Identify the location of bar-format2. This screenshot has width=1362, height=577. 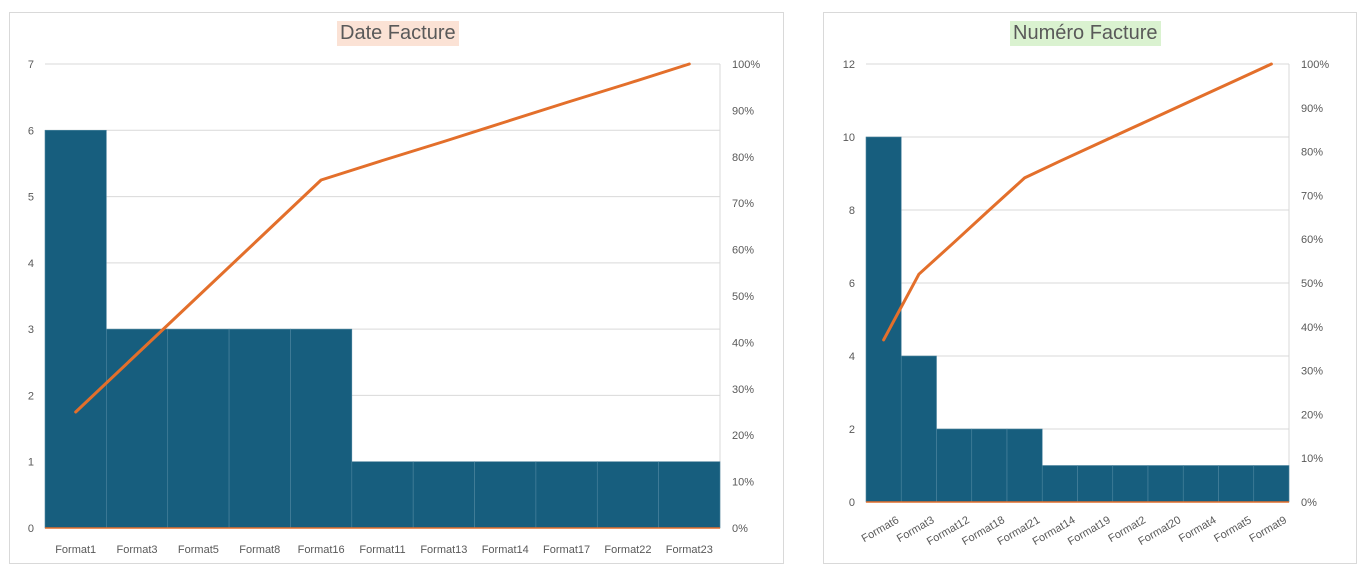
(1130, 484).